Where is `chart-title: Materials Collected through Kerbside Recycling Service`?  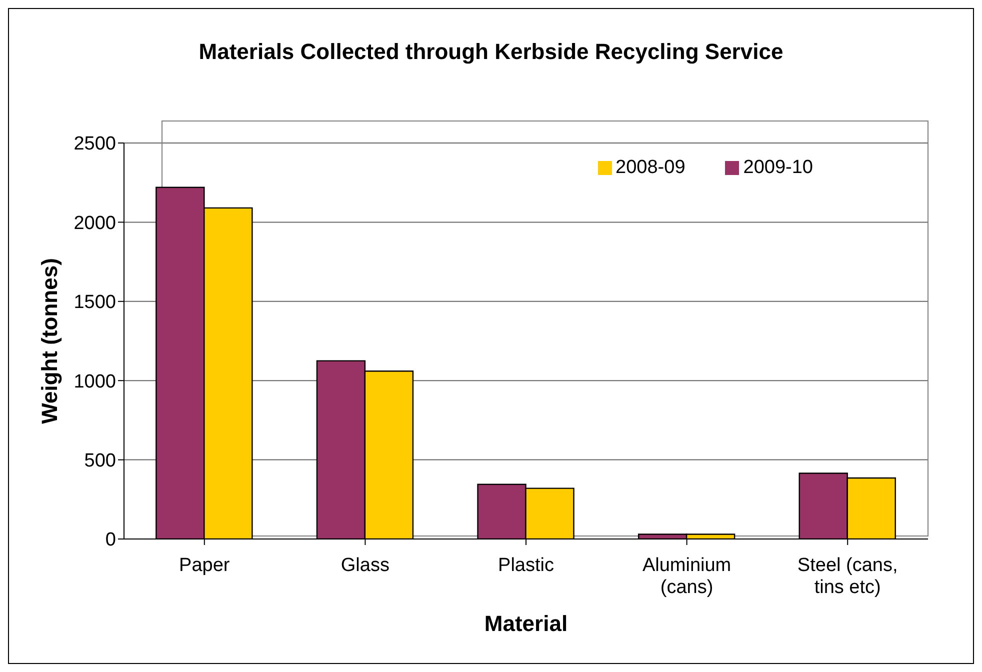
chart-title: Materials Collected through Kerbside Recycling Service is located at coordinates (491, 52).